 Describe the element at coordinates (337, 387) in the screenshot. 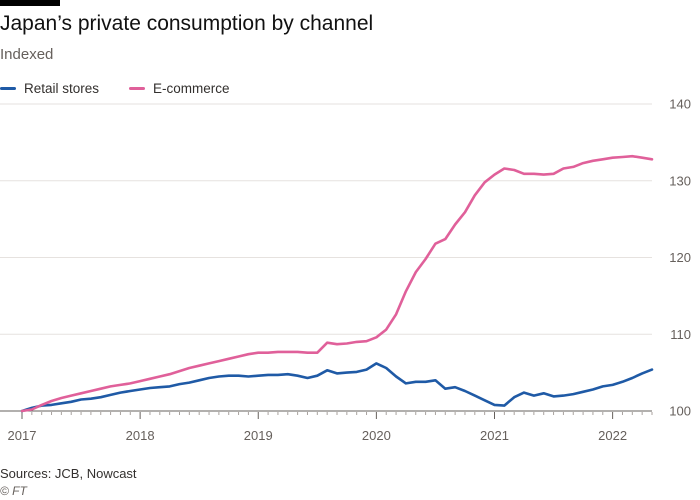

I see `series-line-retail-stores` at that location.